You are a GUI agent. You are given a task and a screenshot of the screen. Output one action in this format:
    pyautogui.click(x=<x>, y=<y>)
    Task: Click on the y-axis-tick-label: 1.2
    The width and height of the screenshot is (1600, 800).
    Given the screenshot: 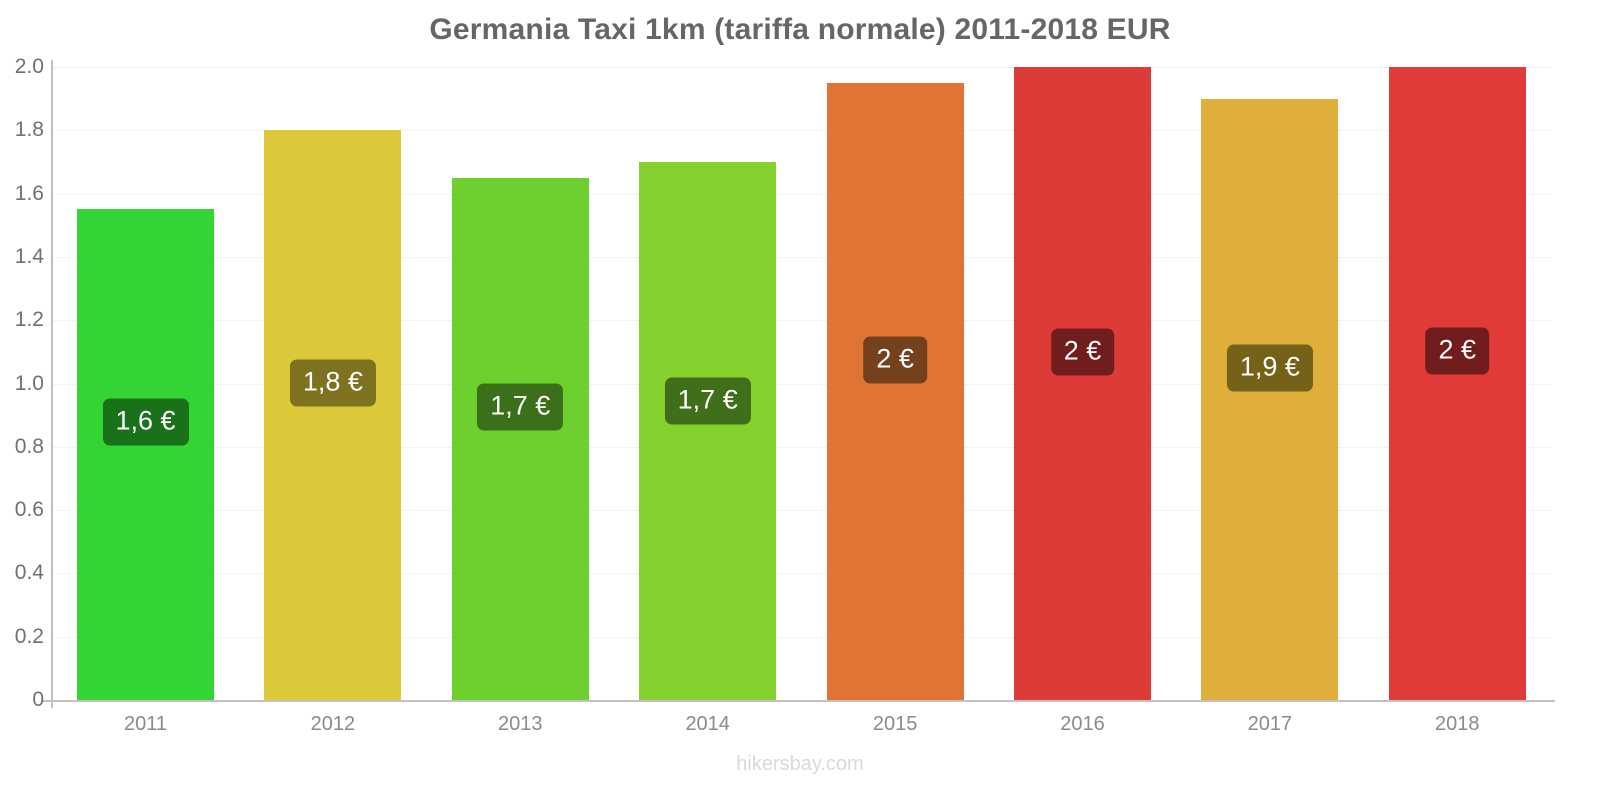 What is the action you would take?
    pyautogui.click(x=29, y=320)
    